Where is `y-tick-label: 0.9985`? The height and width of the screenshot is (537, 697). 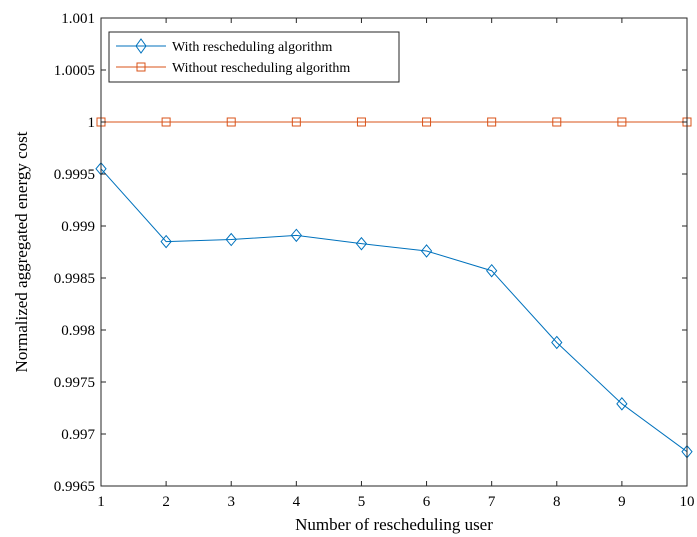
y-tick-label: 0.9985 is located at coordinates (74, 279).